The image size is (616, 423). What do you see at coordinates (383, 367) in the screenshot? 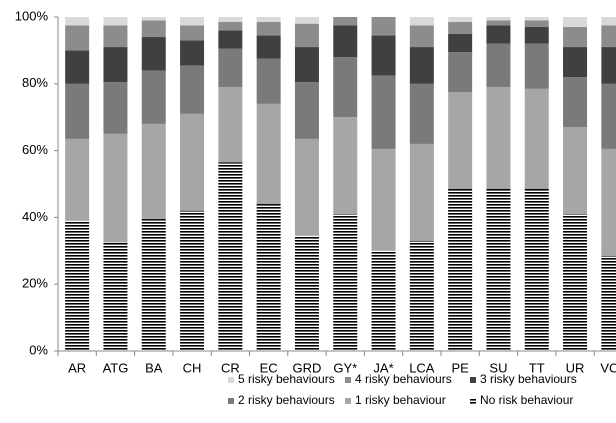
I see `x-tick-label: JA*` at bounding box center [383, 367].